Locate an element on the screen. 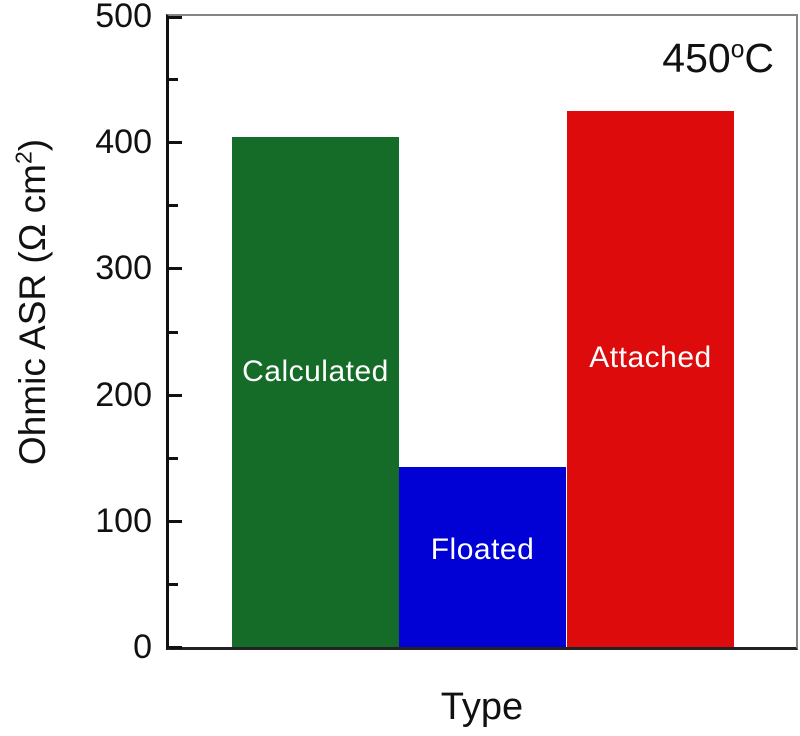  y-tick-label: 500 is located at coordinates (123, 17).